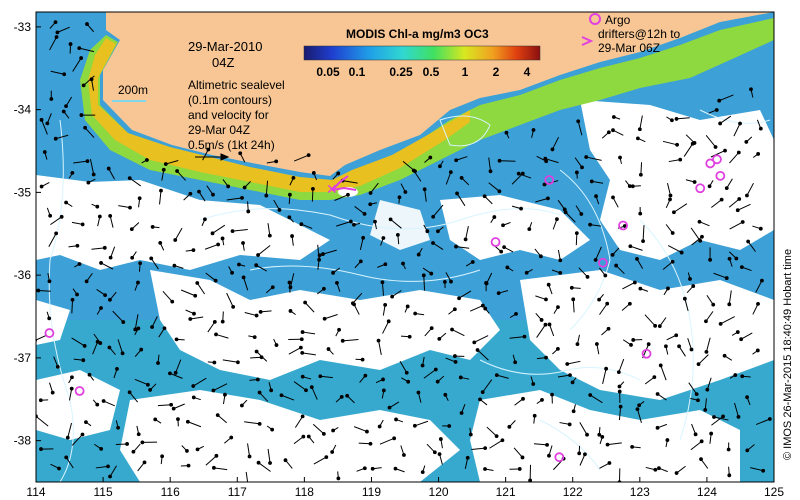 The width and height of the screenshot is (800, 500). What do you see at coordinates (423, 72) in the screenshot?
I see `colorbar-ticks: 0.05 0.1 0.25 0.5 1 2 4` at bounding box center [423, 72].